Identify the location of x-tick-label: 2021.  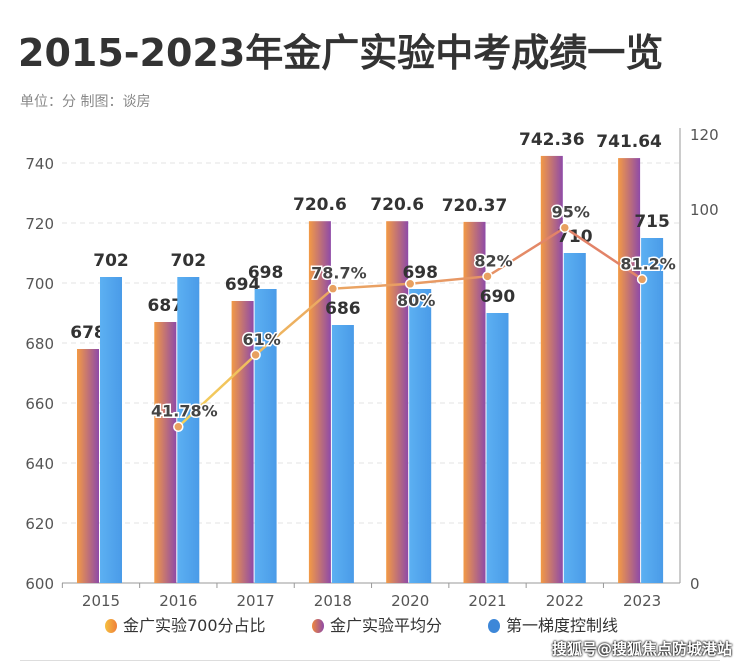
(487, 601).